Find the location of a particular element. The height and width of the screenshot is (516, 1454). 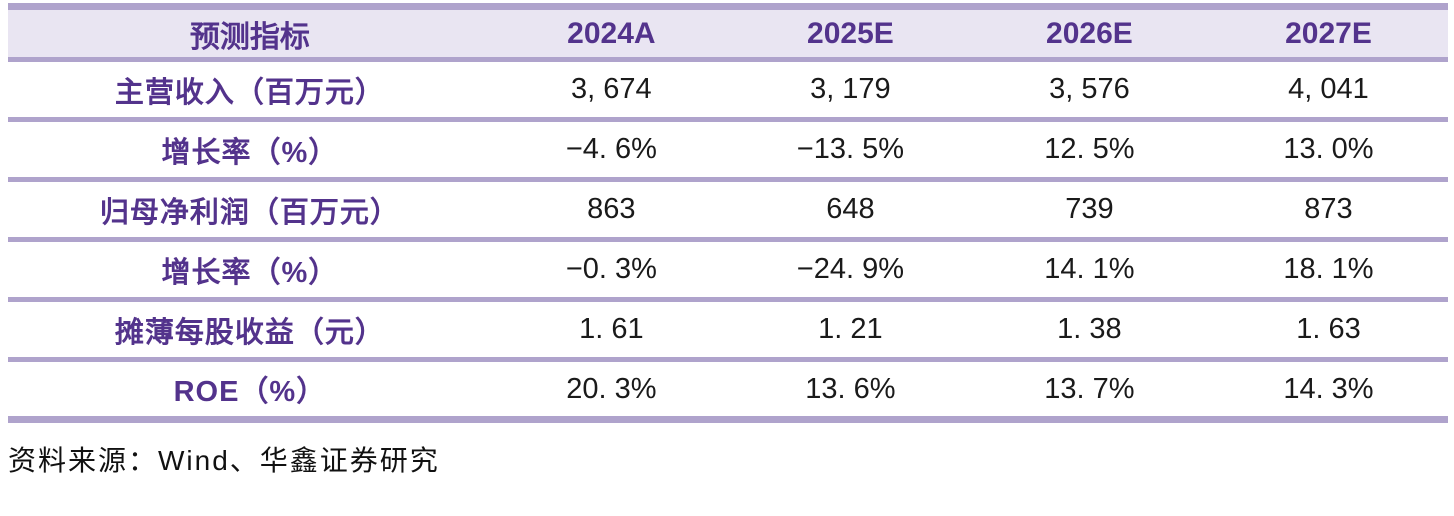

row-label-diluted-eps: 摊薄每股收益（元） is located at coordinates (249, 332).